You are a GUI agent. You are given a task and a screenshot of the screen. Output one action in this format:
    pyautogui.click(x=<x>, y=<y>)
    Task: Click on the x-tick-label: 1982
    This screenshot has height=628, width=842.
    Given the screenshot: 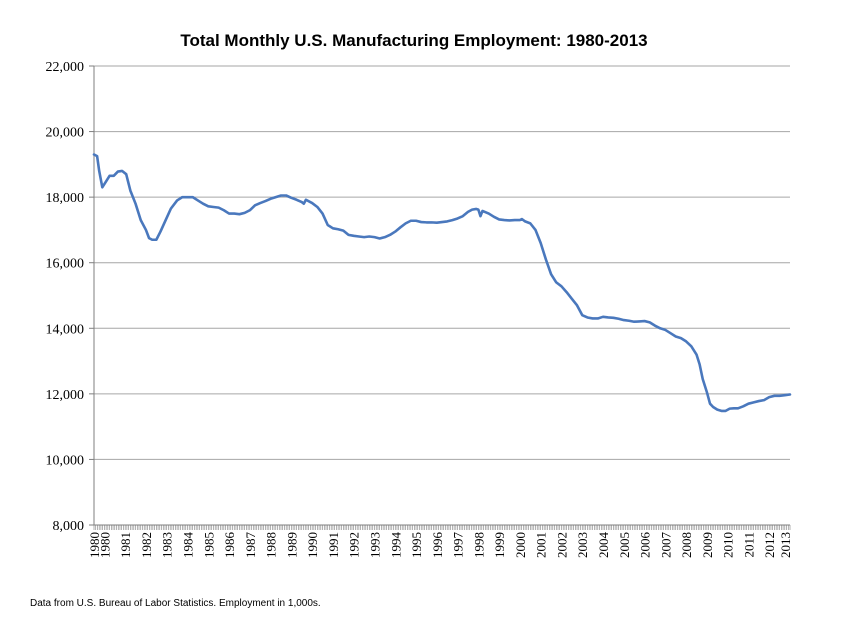 What is the action you would take?
    pyautogui.click(x=146, y=545)
    